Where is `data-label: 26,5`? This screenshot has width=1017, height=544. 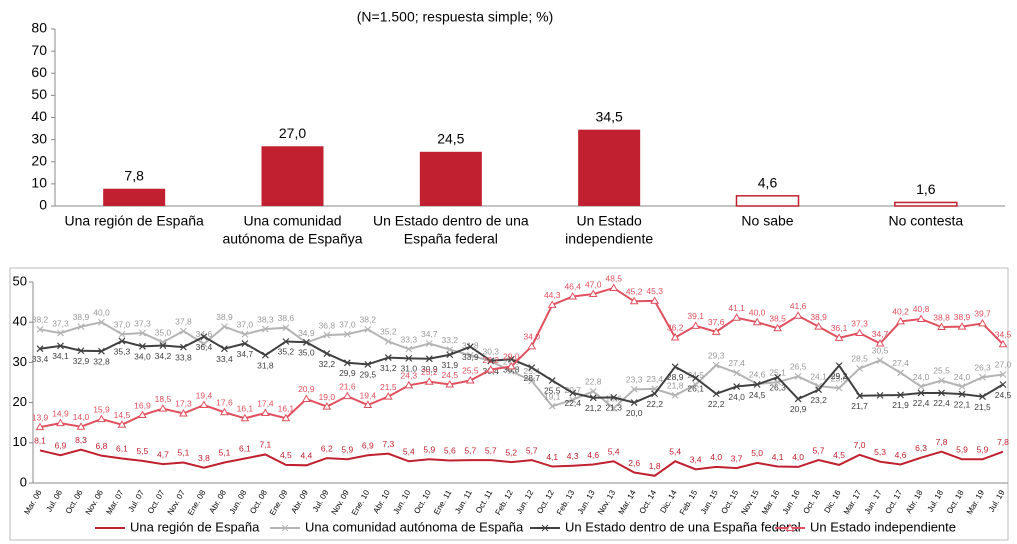
data-label: 26,5 is located at coordinates (798, 367).